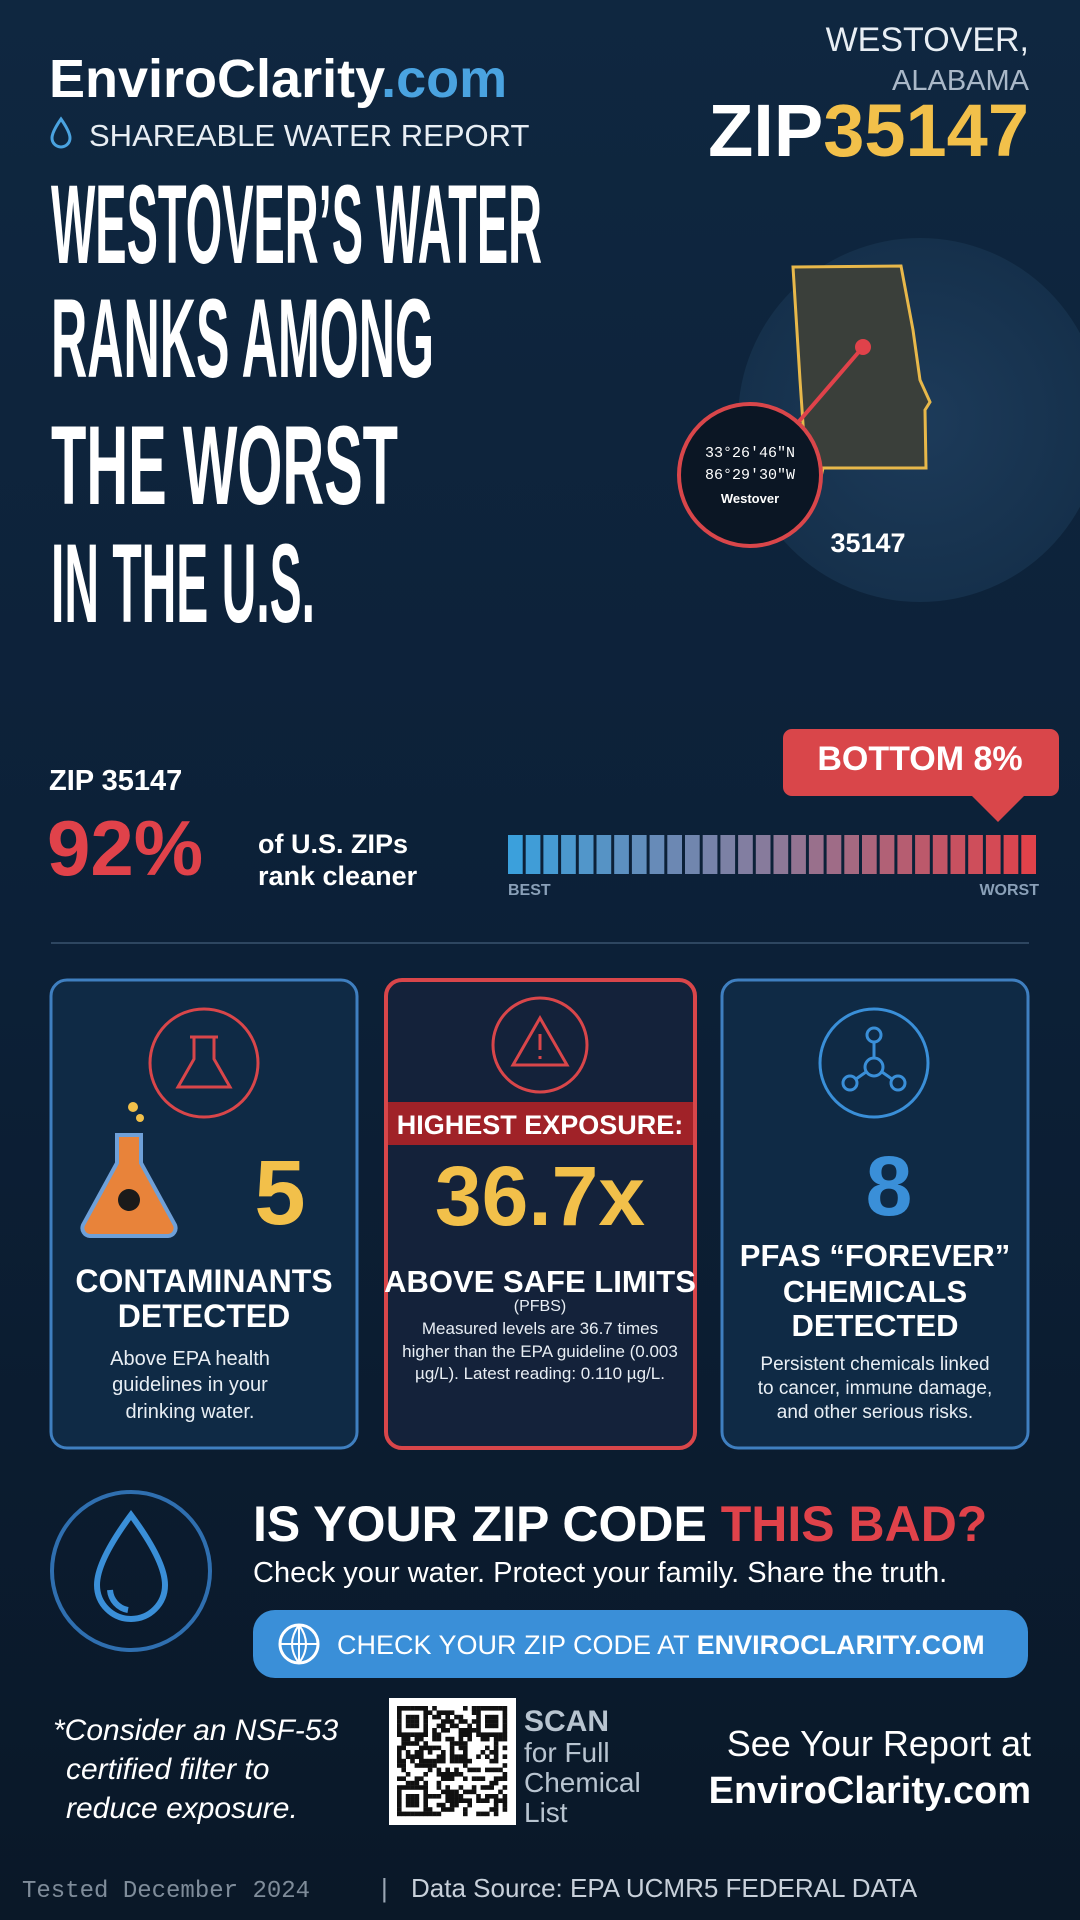  I want to click on drop-circle, so click(131, 1571).